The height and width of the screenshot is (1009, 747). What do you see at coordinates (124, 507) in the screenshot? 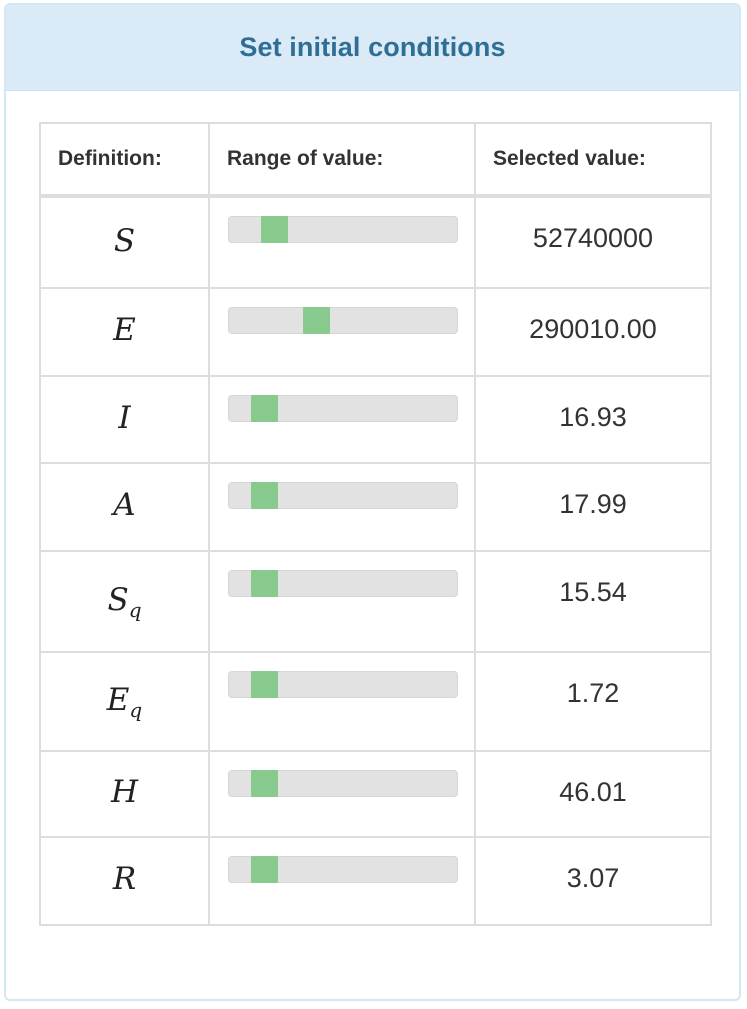
I see `definition-symbol: A` at bounding box center [124, 507].